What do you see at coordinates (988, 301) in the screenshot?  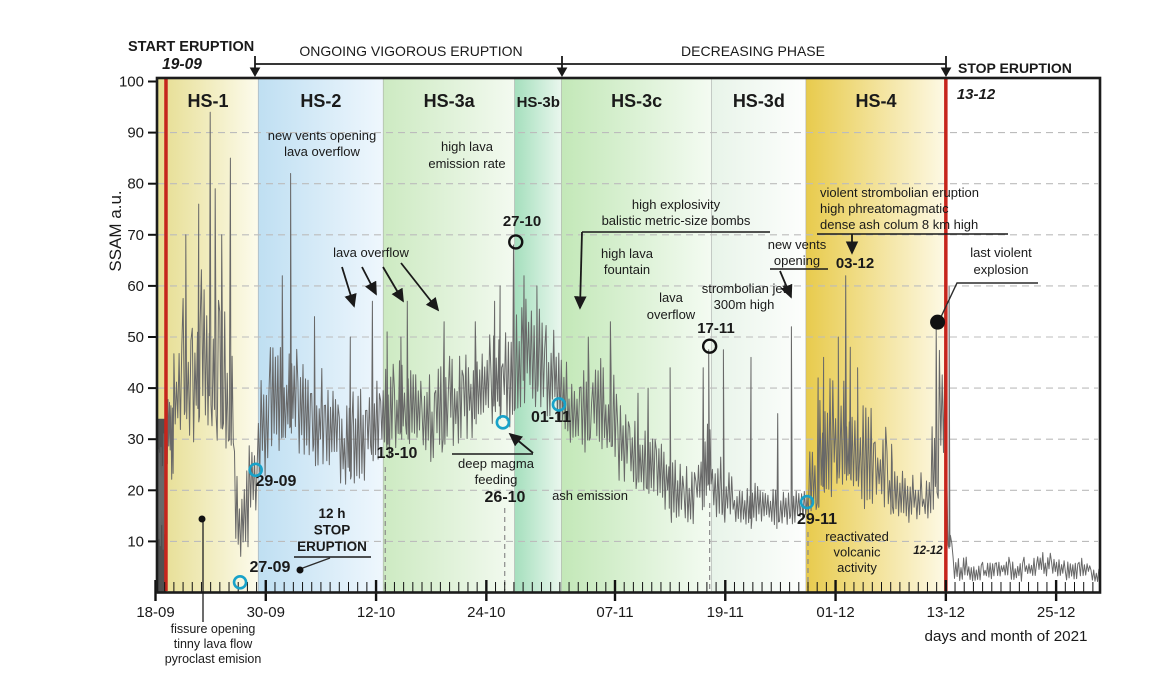 I see `annotation-leader-line` at bounding box center [988, 301].